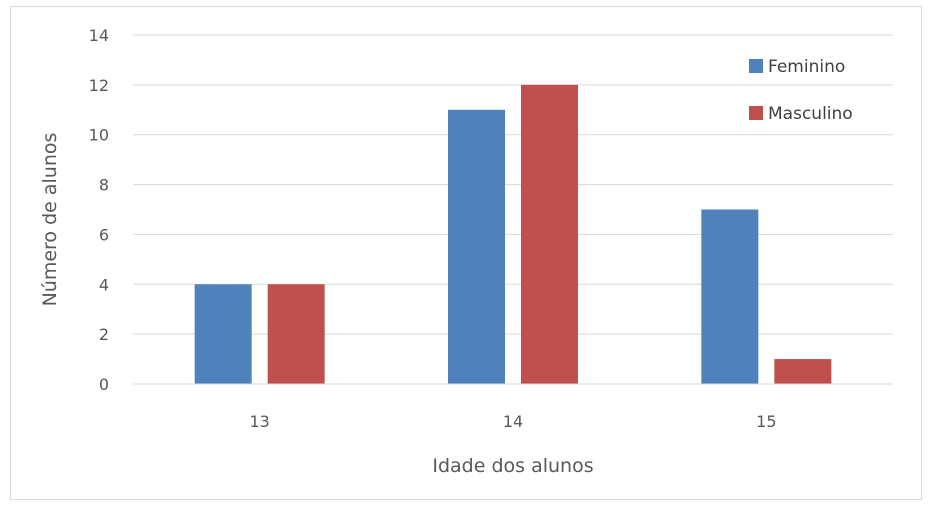  I want to click on legend-label-feminino: Feminino, so click(806, 67).